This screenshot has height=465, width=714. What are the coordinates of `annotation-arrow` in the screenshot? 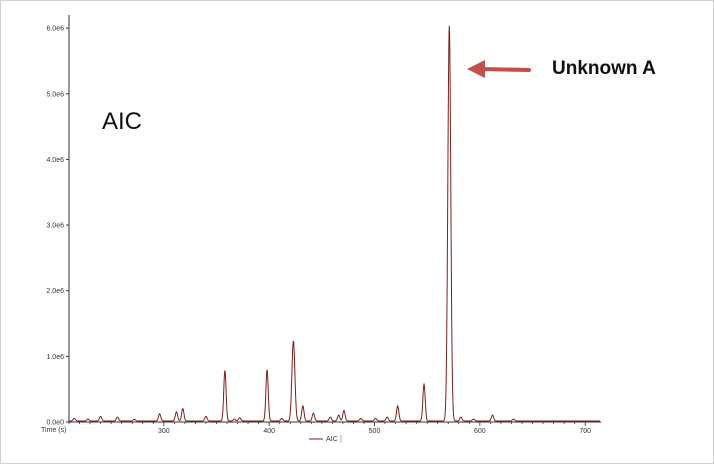 It's located at (499, 69).